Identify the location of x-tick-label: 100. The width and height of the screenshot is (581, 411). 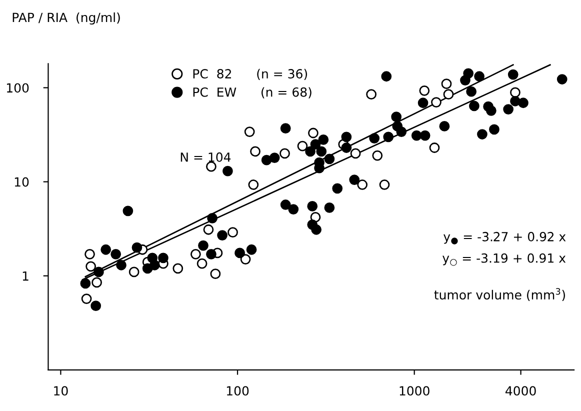
(237, 391).